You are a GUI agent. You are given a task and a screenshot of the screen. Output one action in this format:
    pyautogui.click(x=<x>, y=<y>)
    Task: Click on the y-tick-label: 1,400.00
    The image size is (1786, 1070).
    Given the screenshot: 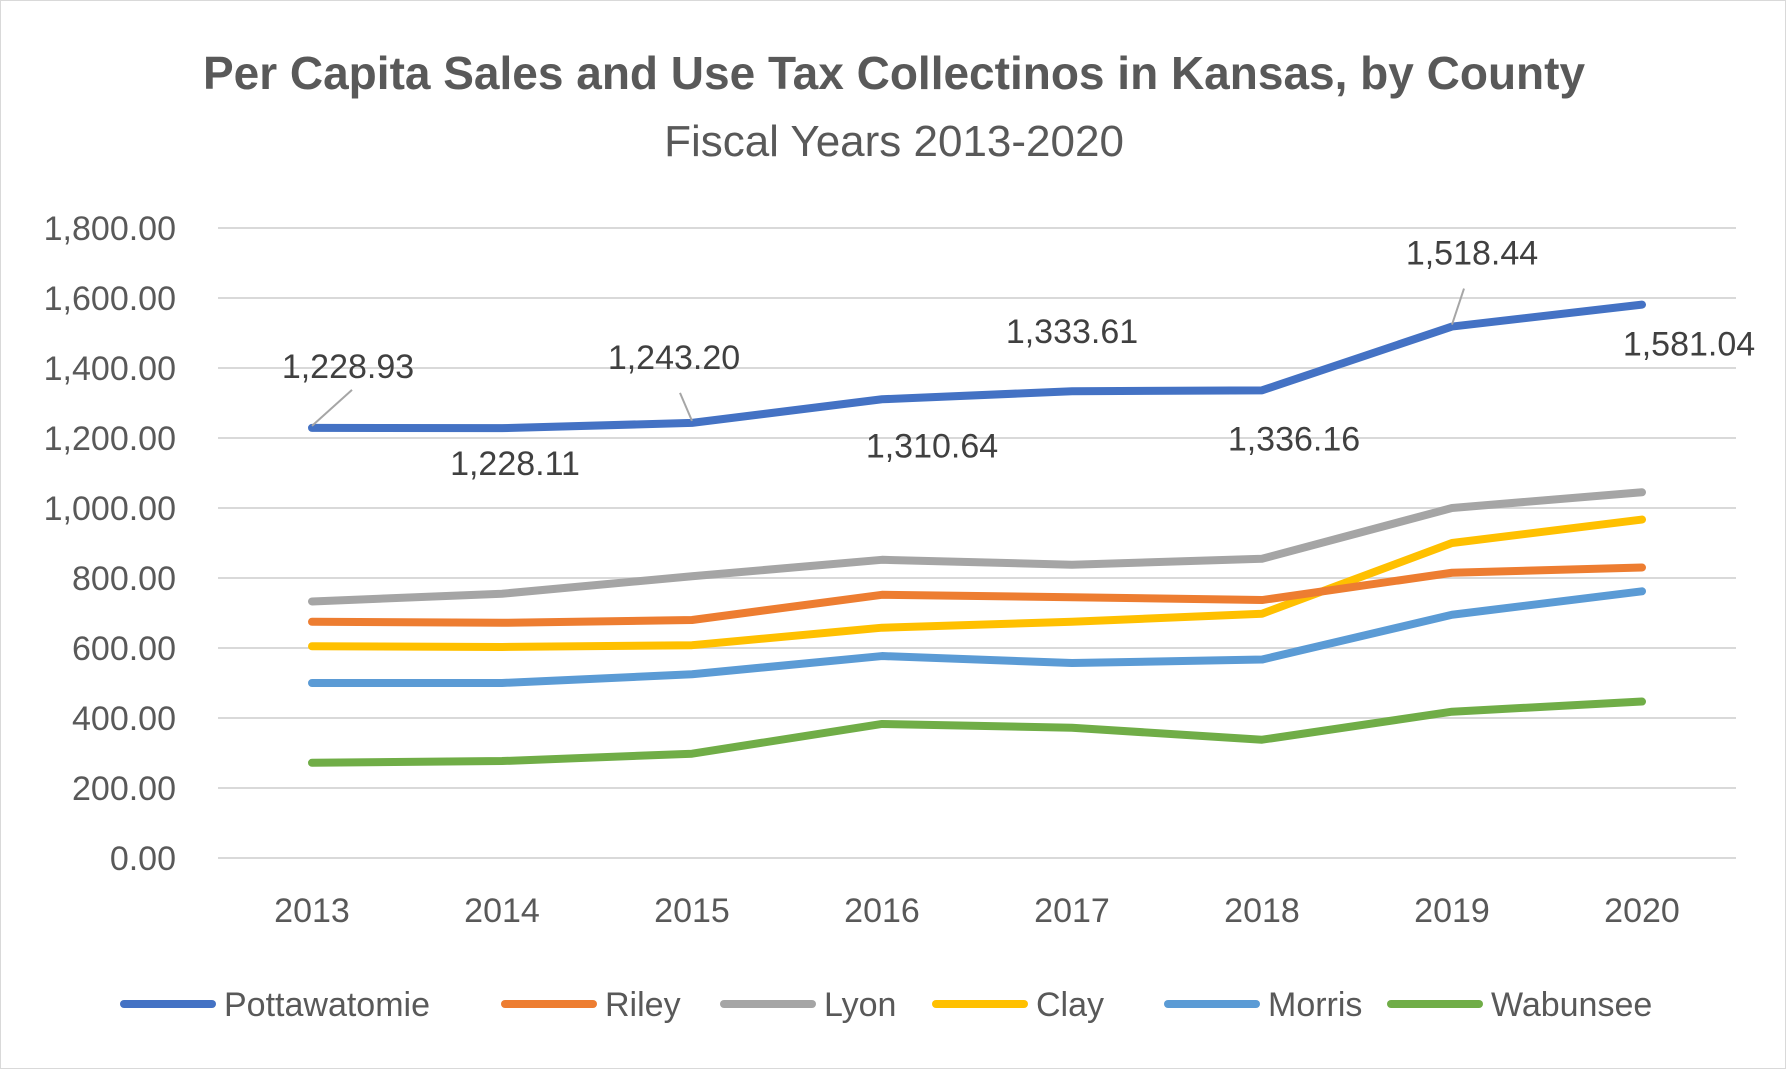 What is the action you would take?
    pyautogui.click(x=110, y=369)
    